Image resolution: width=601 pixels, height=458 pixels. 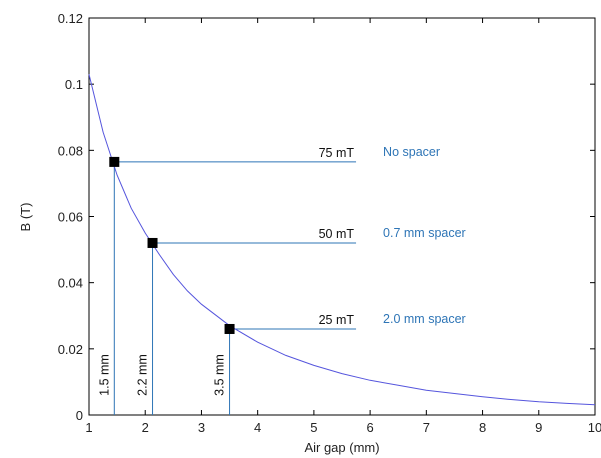 I want to click on y-tick-label: 0.08, so click(x=70, y=150).